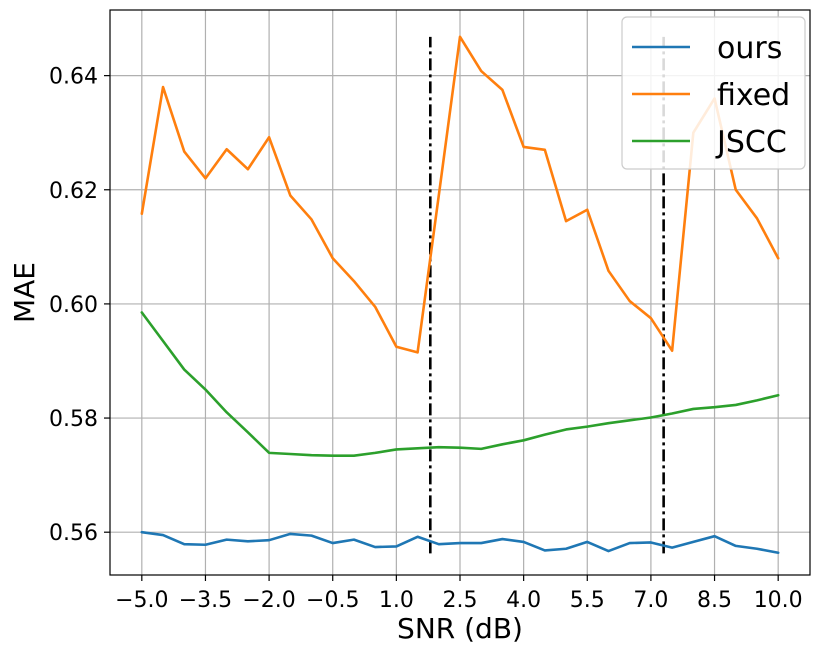  I want to click on y-tick-label: 0.62, so click(73, 191).